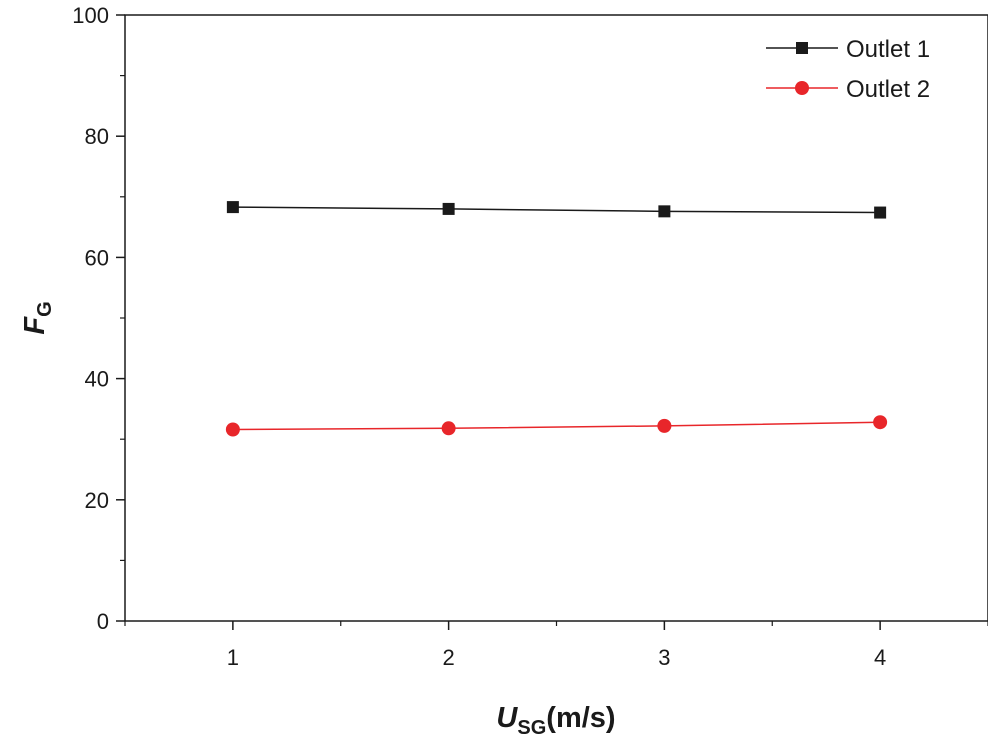 This screenshot has width=988, height=740. Describe the element at coordinates (880, 657) in the screenshot. I see `x-tick-label: 4` at that location.